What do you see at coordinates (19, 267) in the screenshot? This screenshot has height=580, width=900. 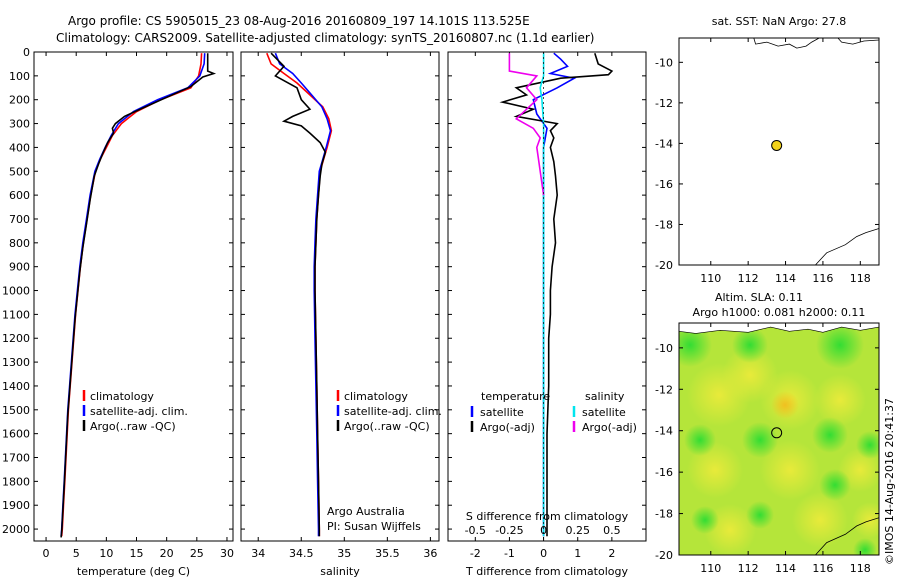 I see `y-tick-label: 900` at bounding box center [19, 267].